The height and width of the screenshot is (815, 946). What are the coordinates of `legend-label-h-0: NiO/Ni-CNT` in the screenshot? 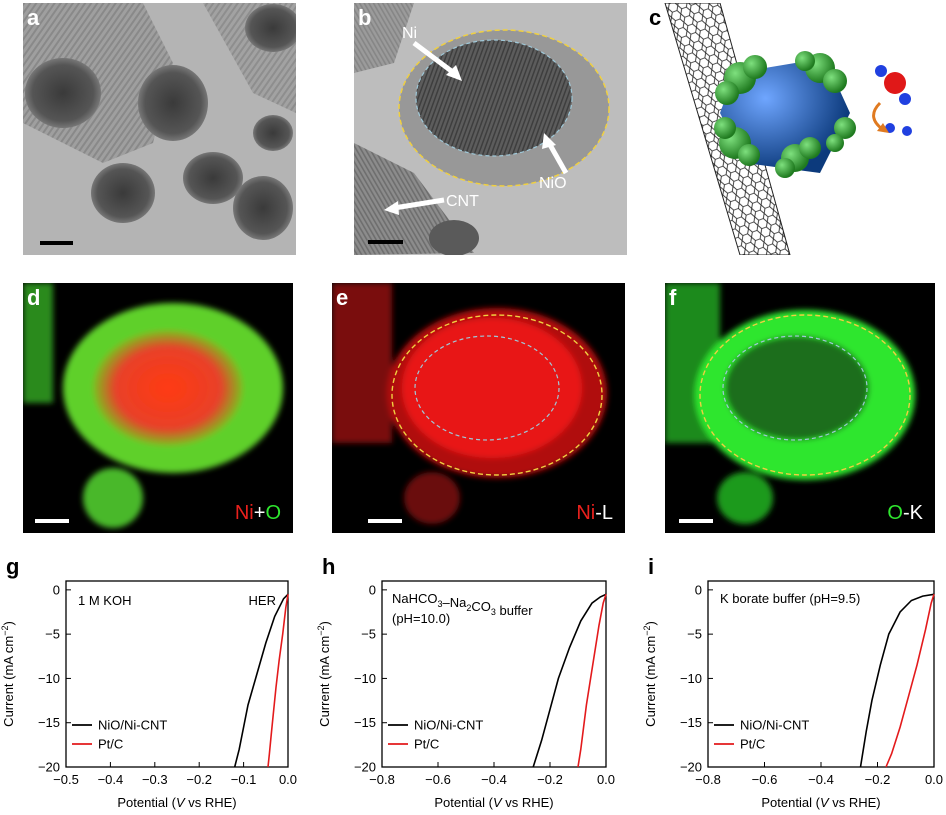 It's located at (448, 725).